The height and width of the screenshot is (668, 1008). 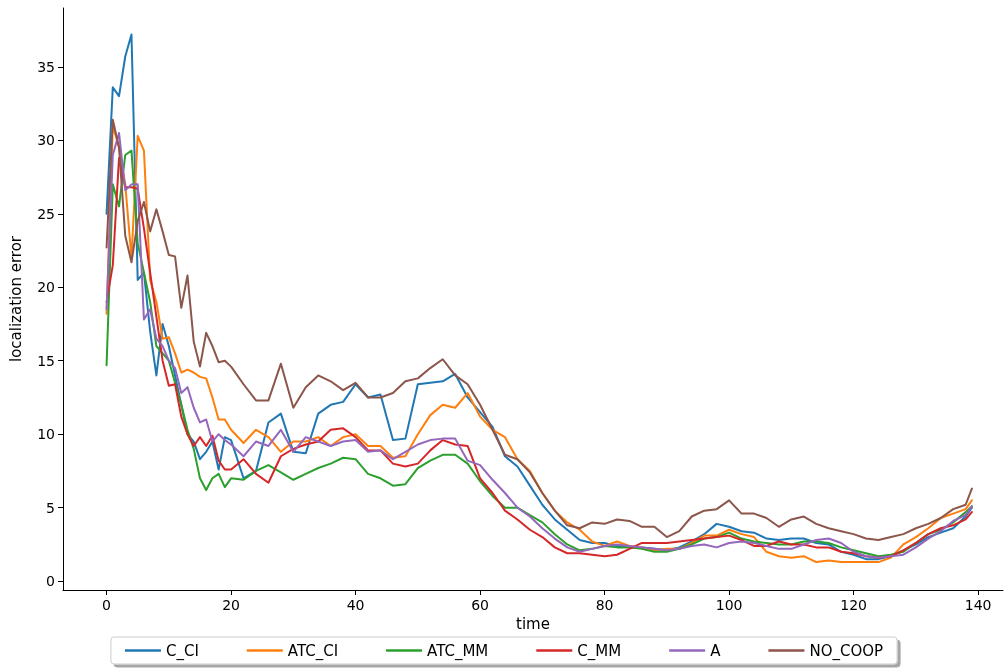 I want to click on y-tick-label: 20, so click(x=46, y=287).